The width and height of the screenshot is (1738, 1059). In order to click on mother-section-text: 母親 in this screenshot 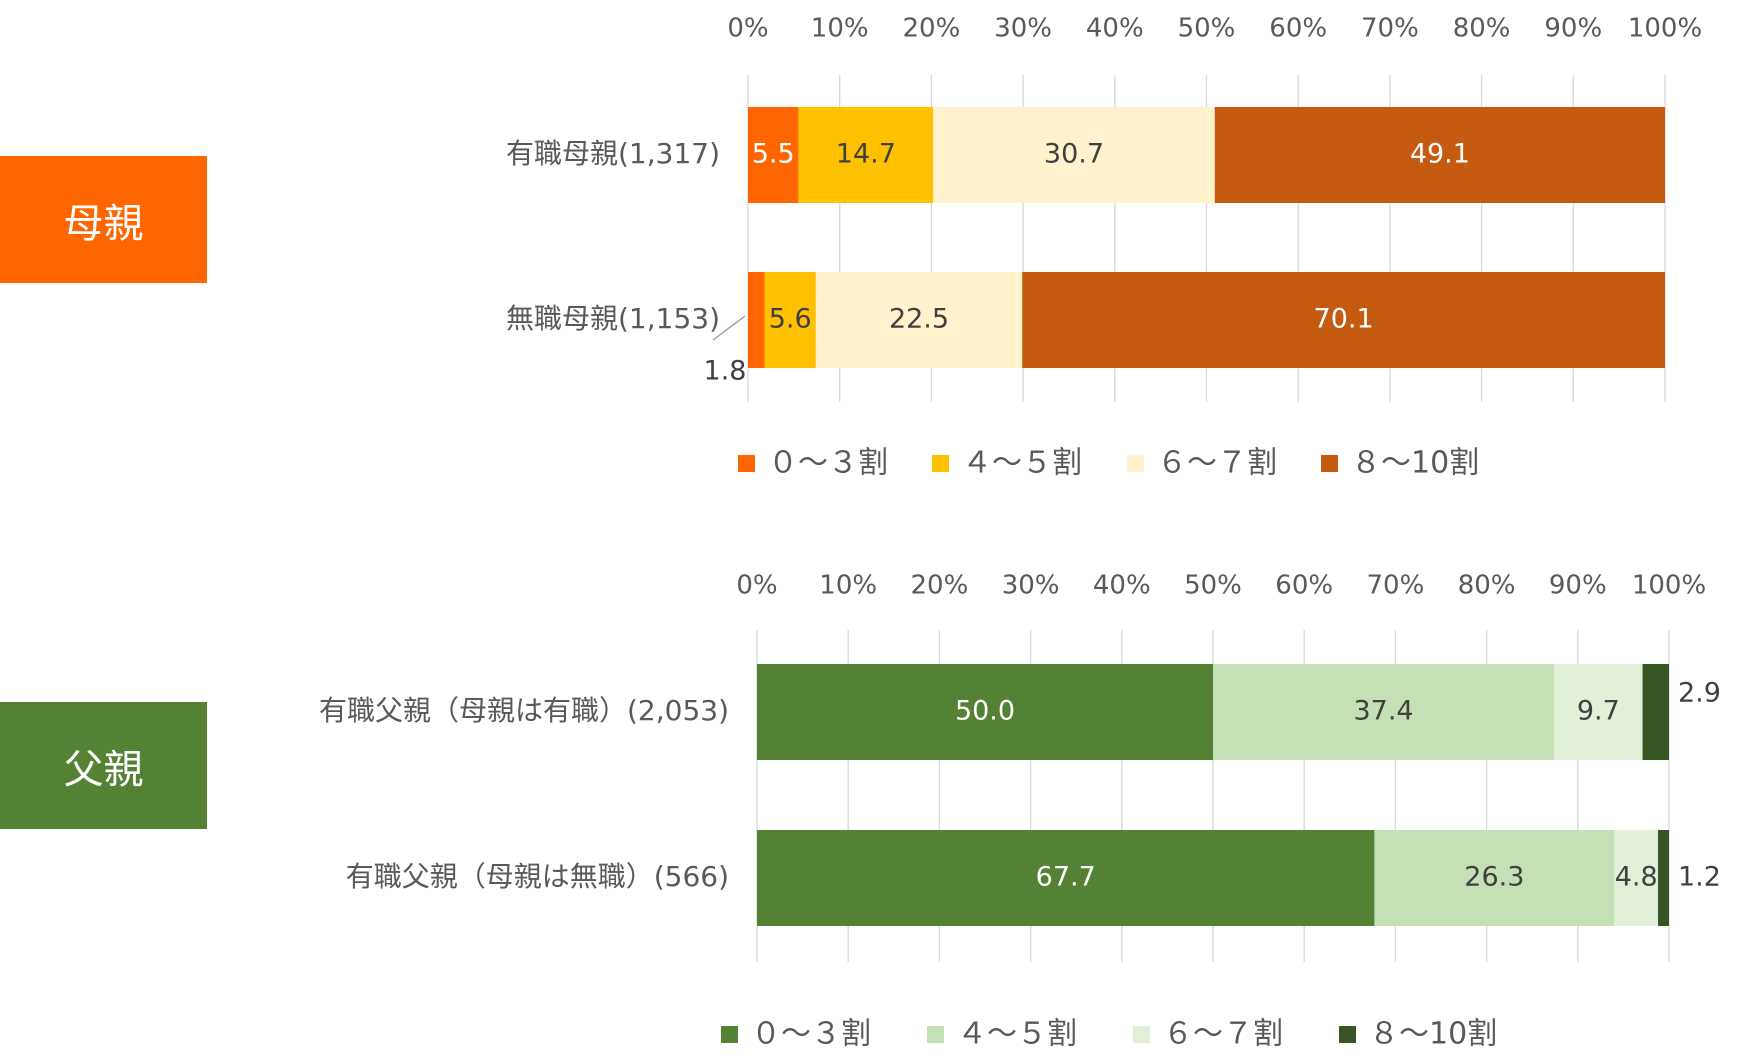, I will do `click(103, 223)`.